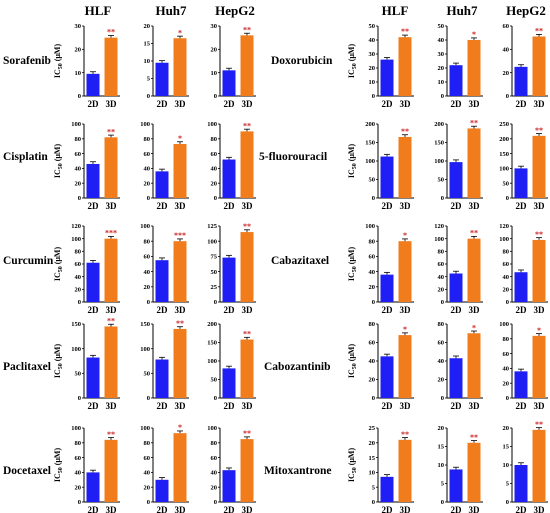 This screenshot has width=550, height=513. Describe the element at coordinates (76, 226) in the screenshot. I see `y-tick-label: 120` at that location.